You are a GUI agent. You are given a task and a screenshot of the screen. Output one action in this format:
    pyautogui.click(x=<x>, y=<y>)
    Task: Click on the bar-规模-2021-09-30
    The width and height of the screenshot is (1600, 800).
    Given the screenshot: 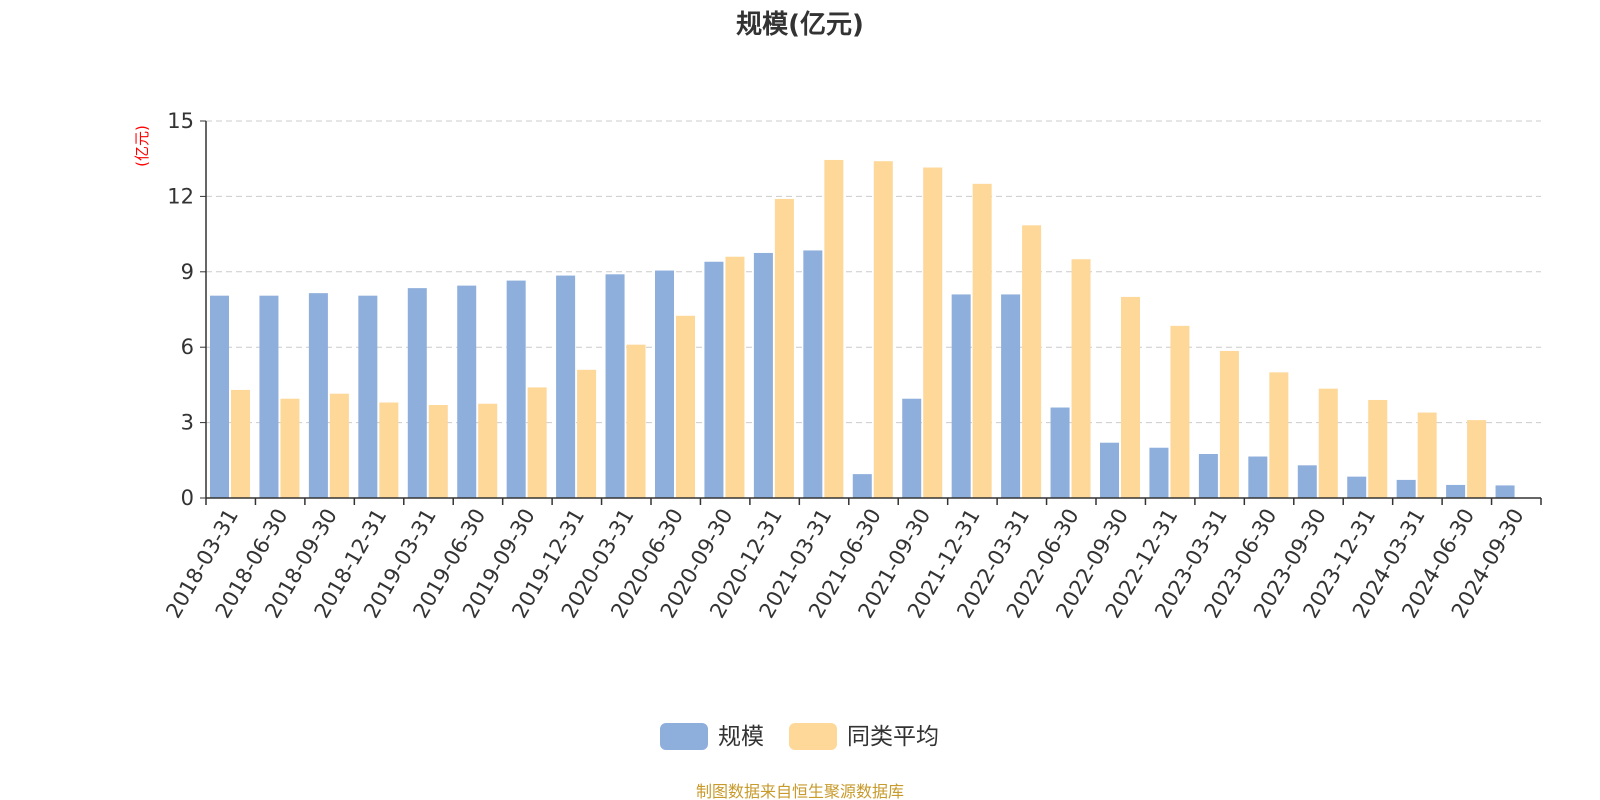 What is the action you would take?
    pyautogui.click(x=912, y=448)
    